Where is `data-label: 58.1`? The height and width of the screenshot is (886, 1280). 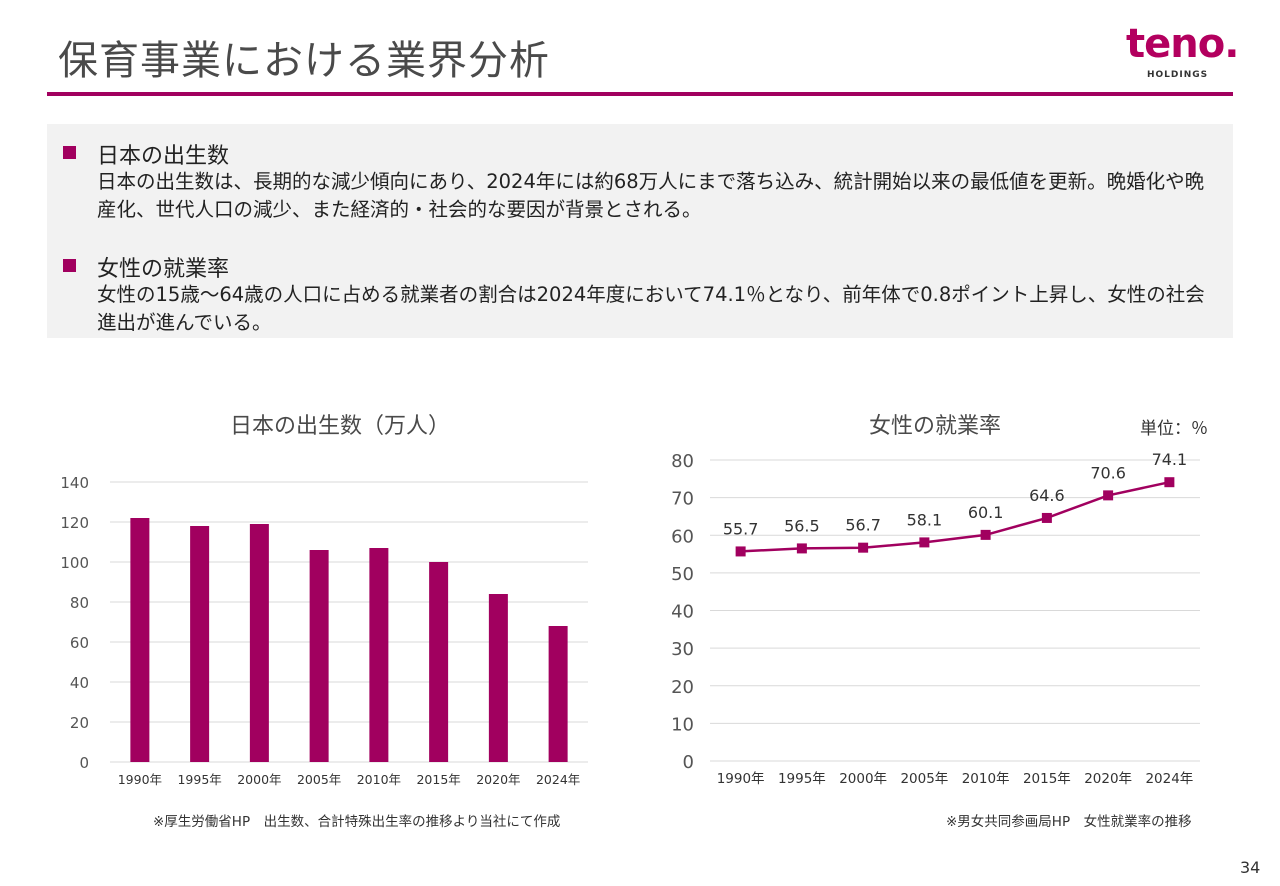 data-label: 58.1 is located at coordinates (925, 519).